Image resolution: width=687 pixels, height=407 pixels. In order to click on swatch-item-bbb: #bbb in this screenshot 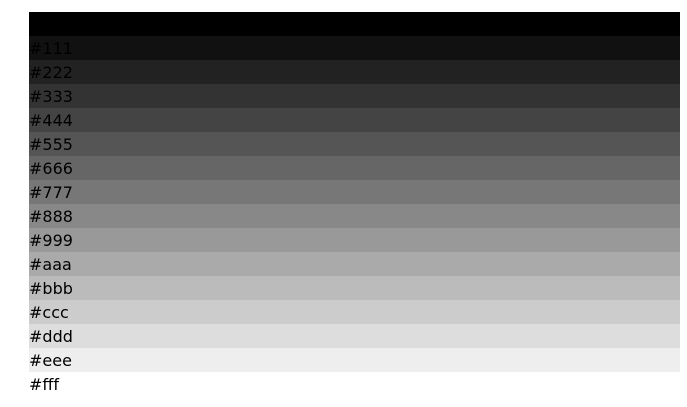, I will do `click(354, 288)`.